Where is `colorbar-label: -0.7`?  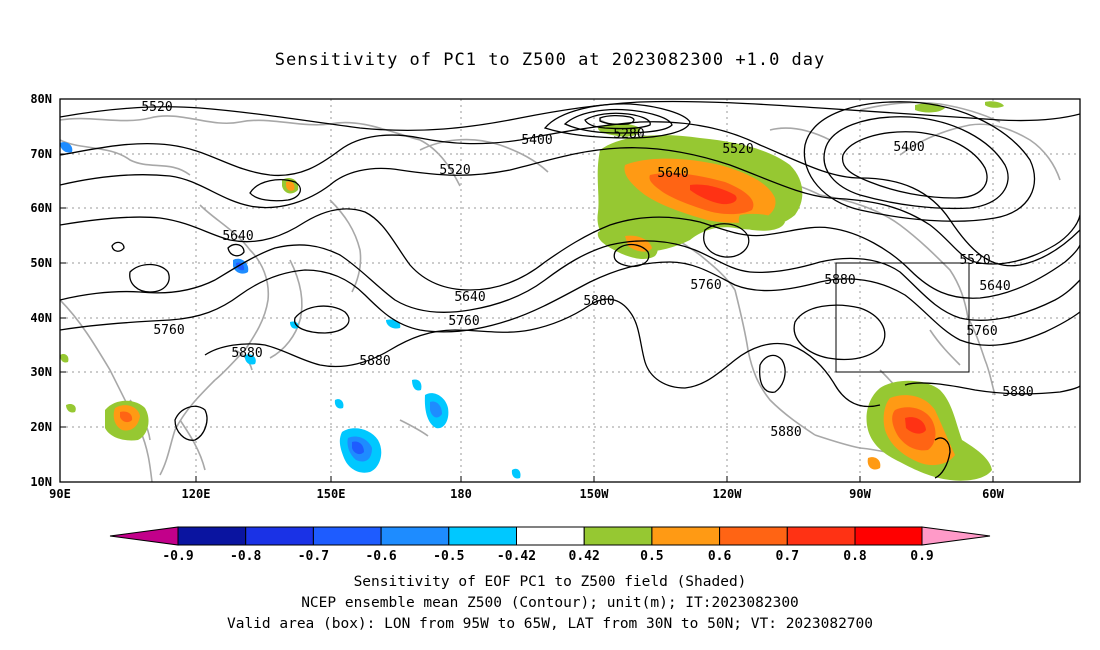
colorbar-label: -0.7 is located at coordinates (313, 556).